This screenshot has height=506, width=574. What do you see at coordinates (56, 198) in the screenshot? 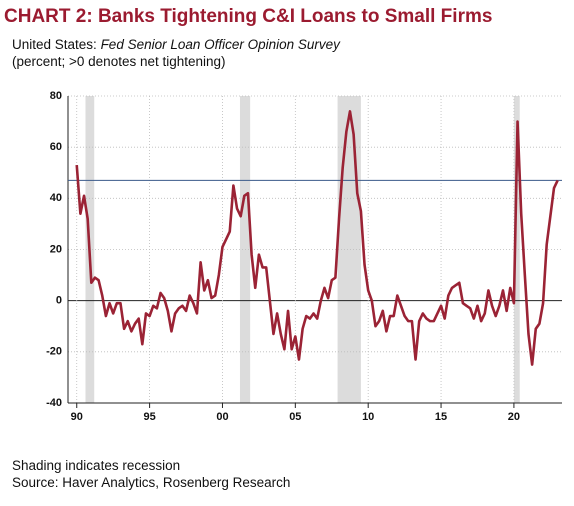
I see `y-tick-label: 40` at bounding box center [56, 198].